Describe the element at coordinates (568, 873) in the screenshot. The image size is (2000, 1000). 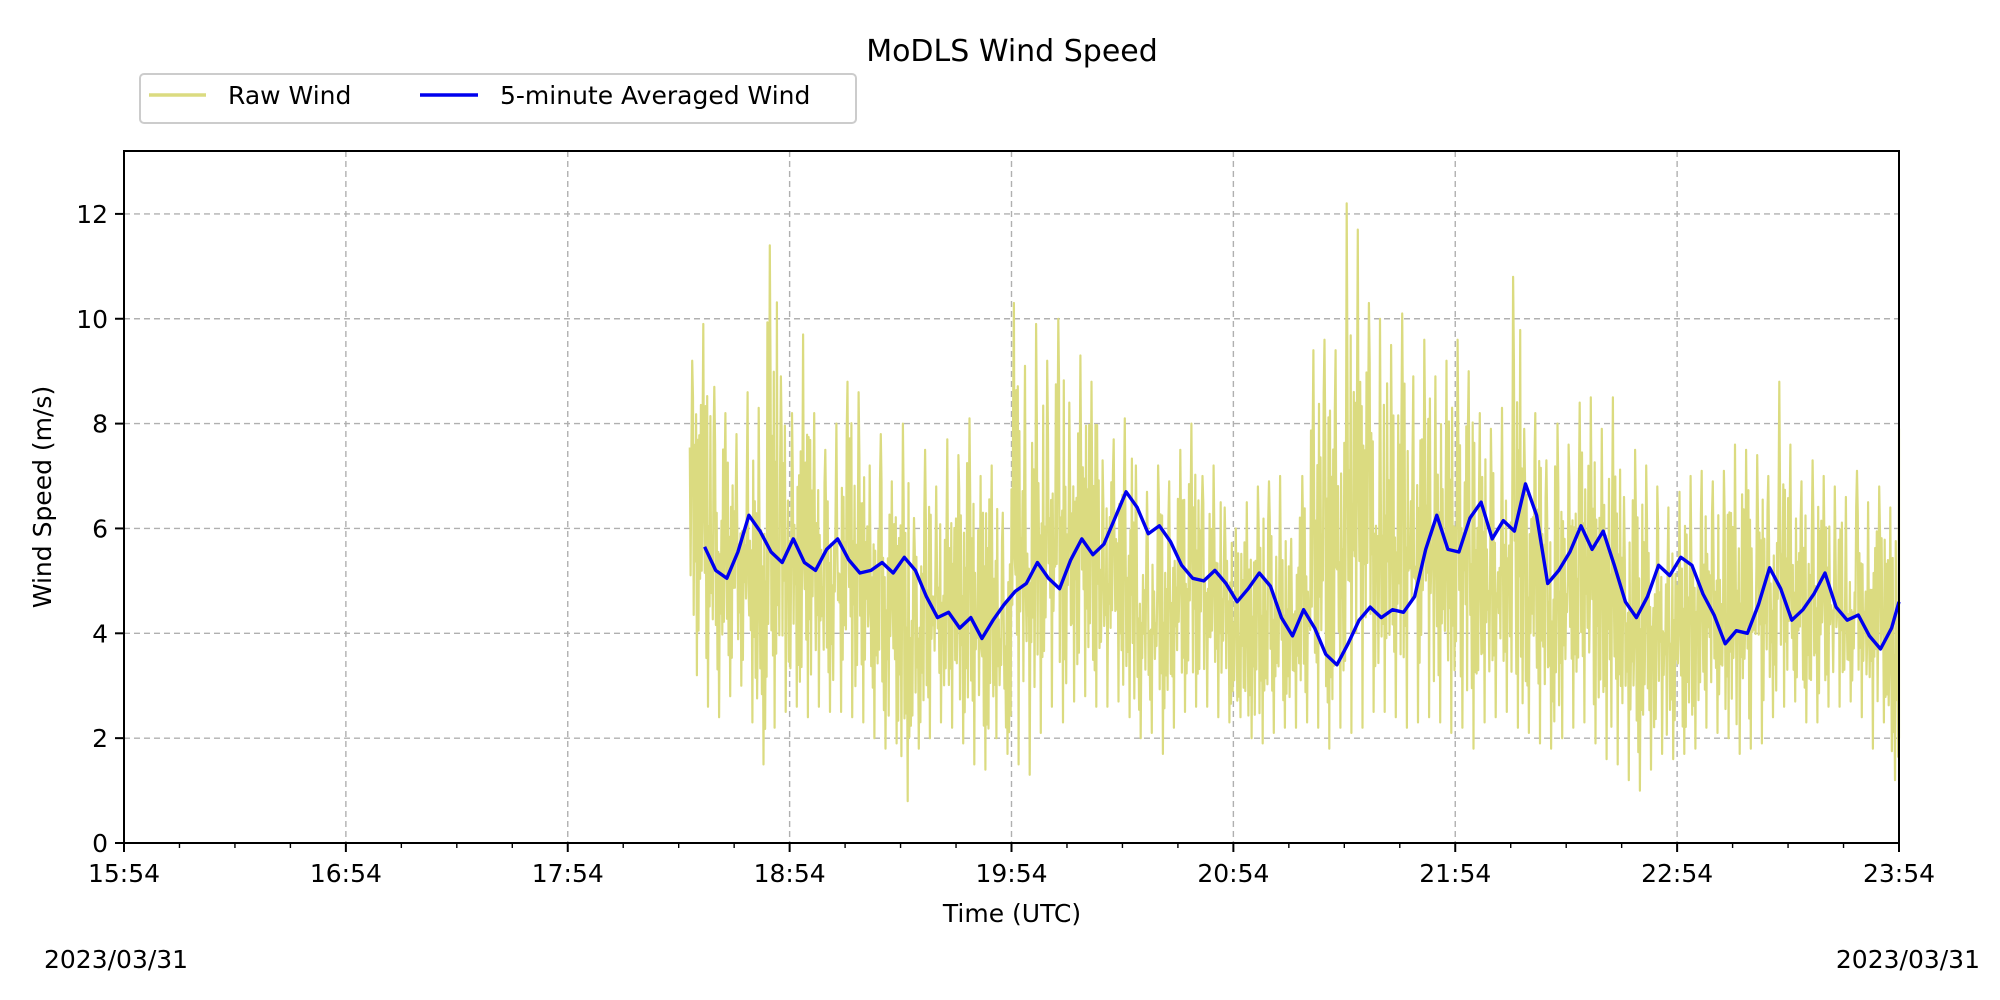
I see `x-tick-label: 17:54` at that location.